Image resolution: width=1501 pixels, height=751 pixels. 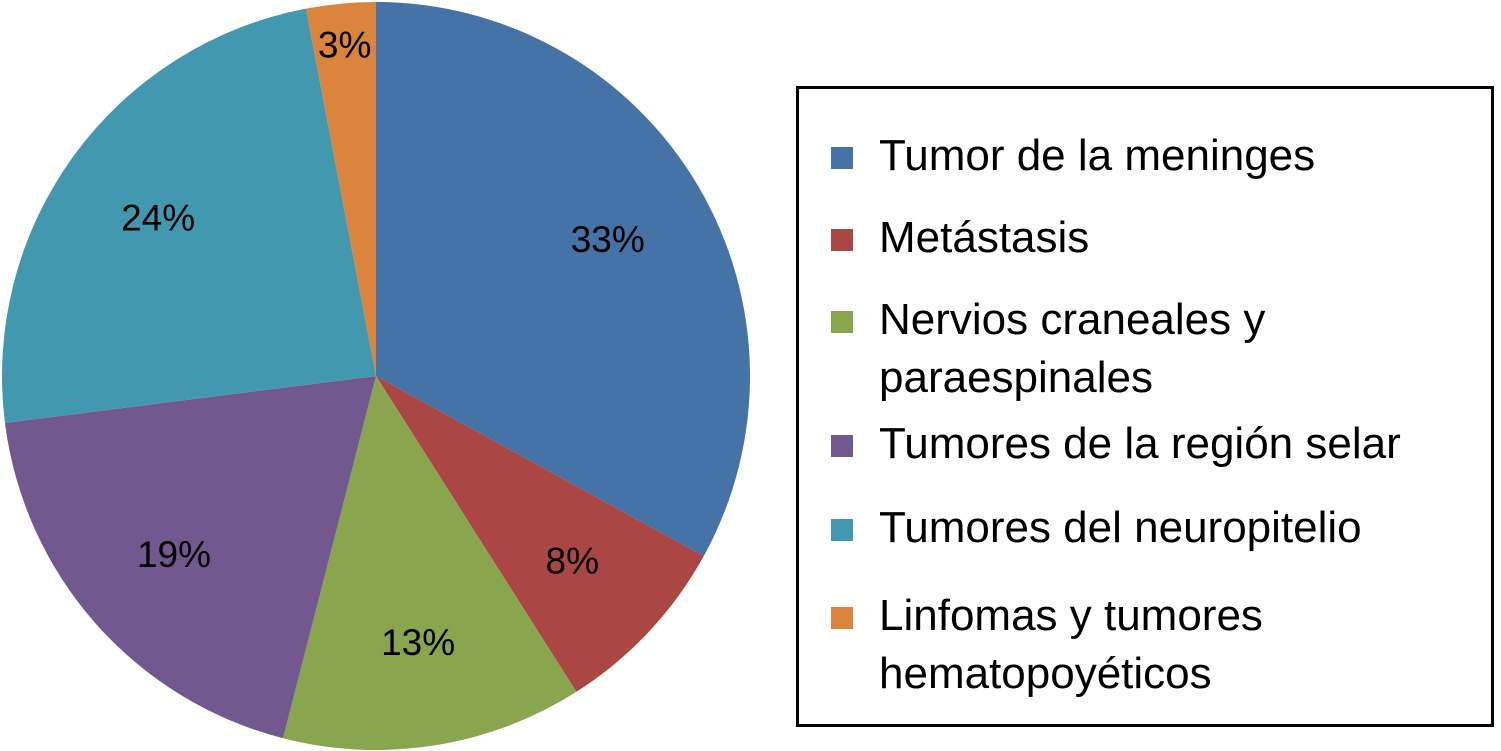 I want to click on legend-item-region-selar: Tumores de la región selar, so click(x=1160, y=444).